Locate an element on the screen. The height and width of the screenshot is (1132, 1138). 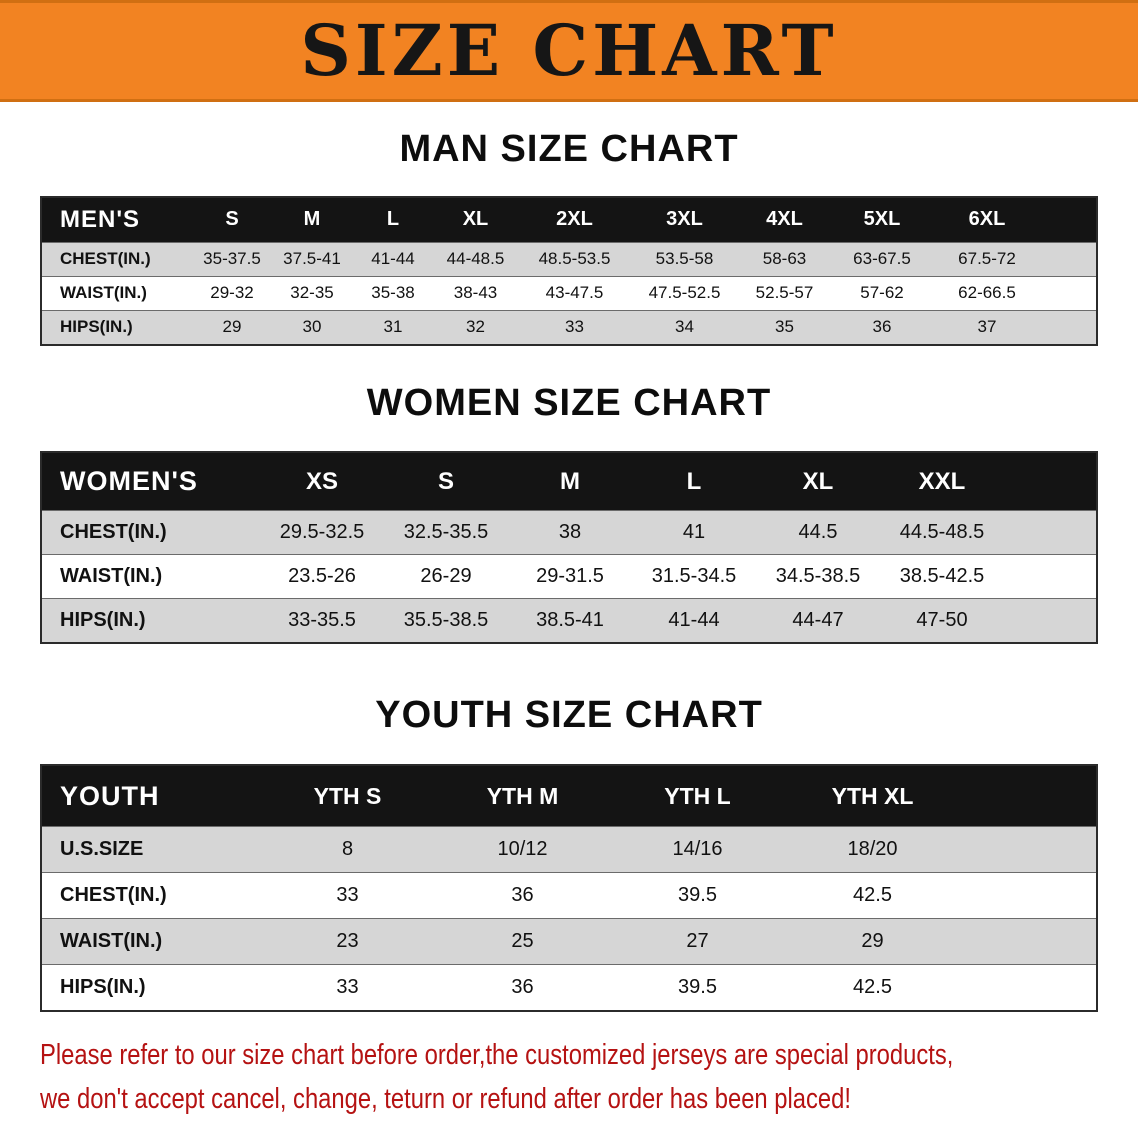
table-data-row: HIPS(IN.) 33 36 39.5 42.5 is located at coordinates (569, 987).